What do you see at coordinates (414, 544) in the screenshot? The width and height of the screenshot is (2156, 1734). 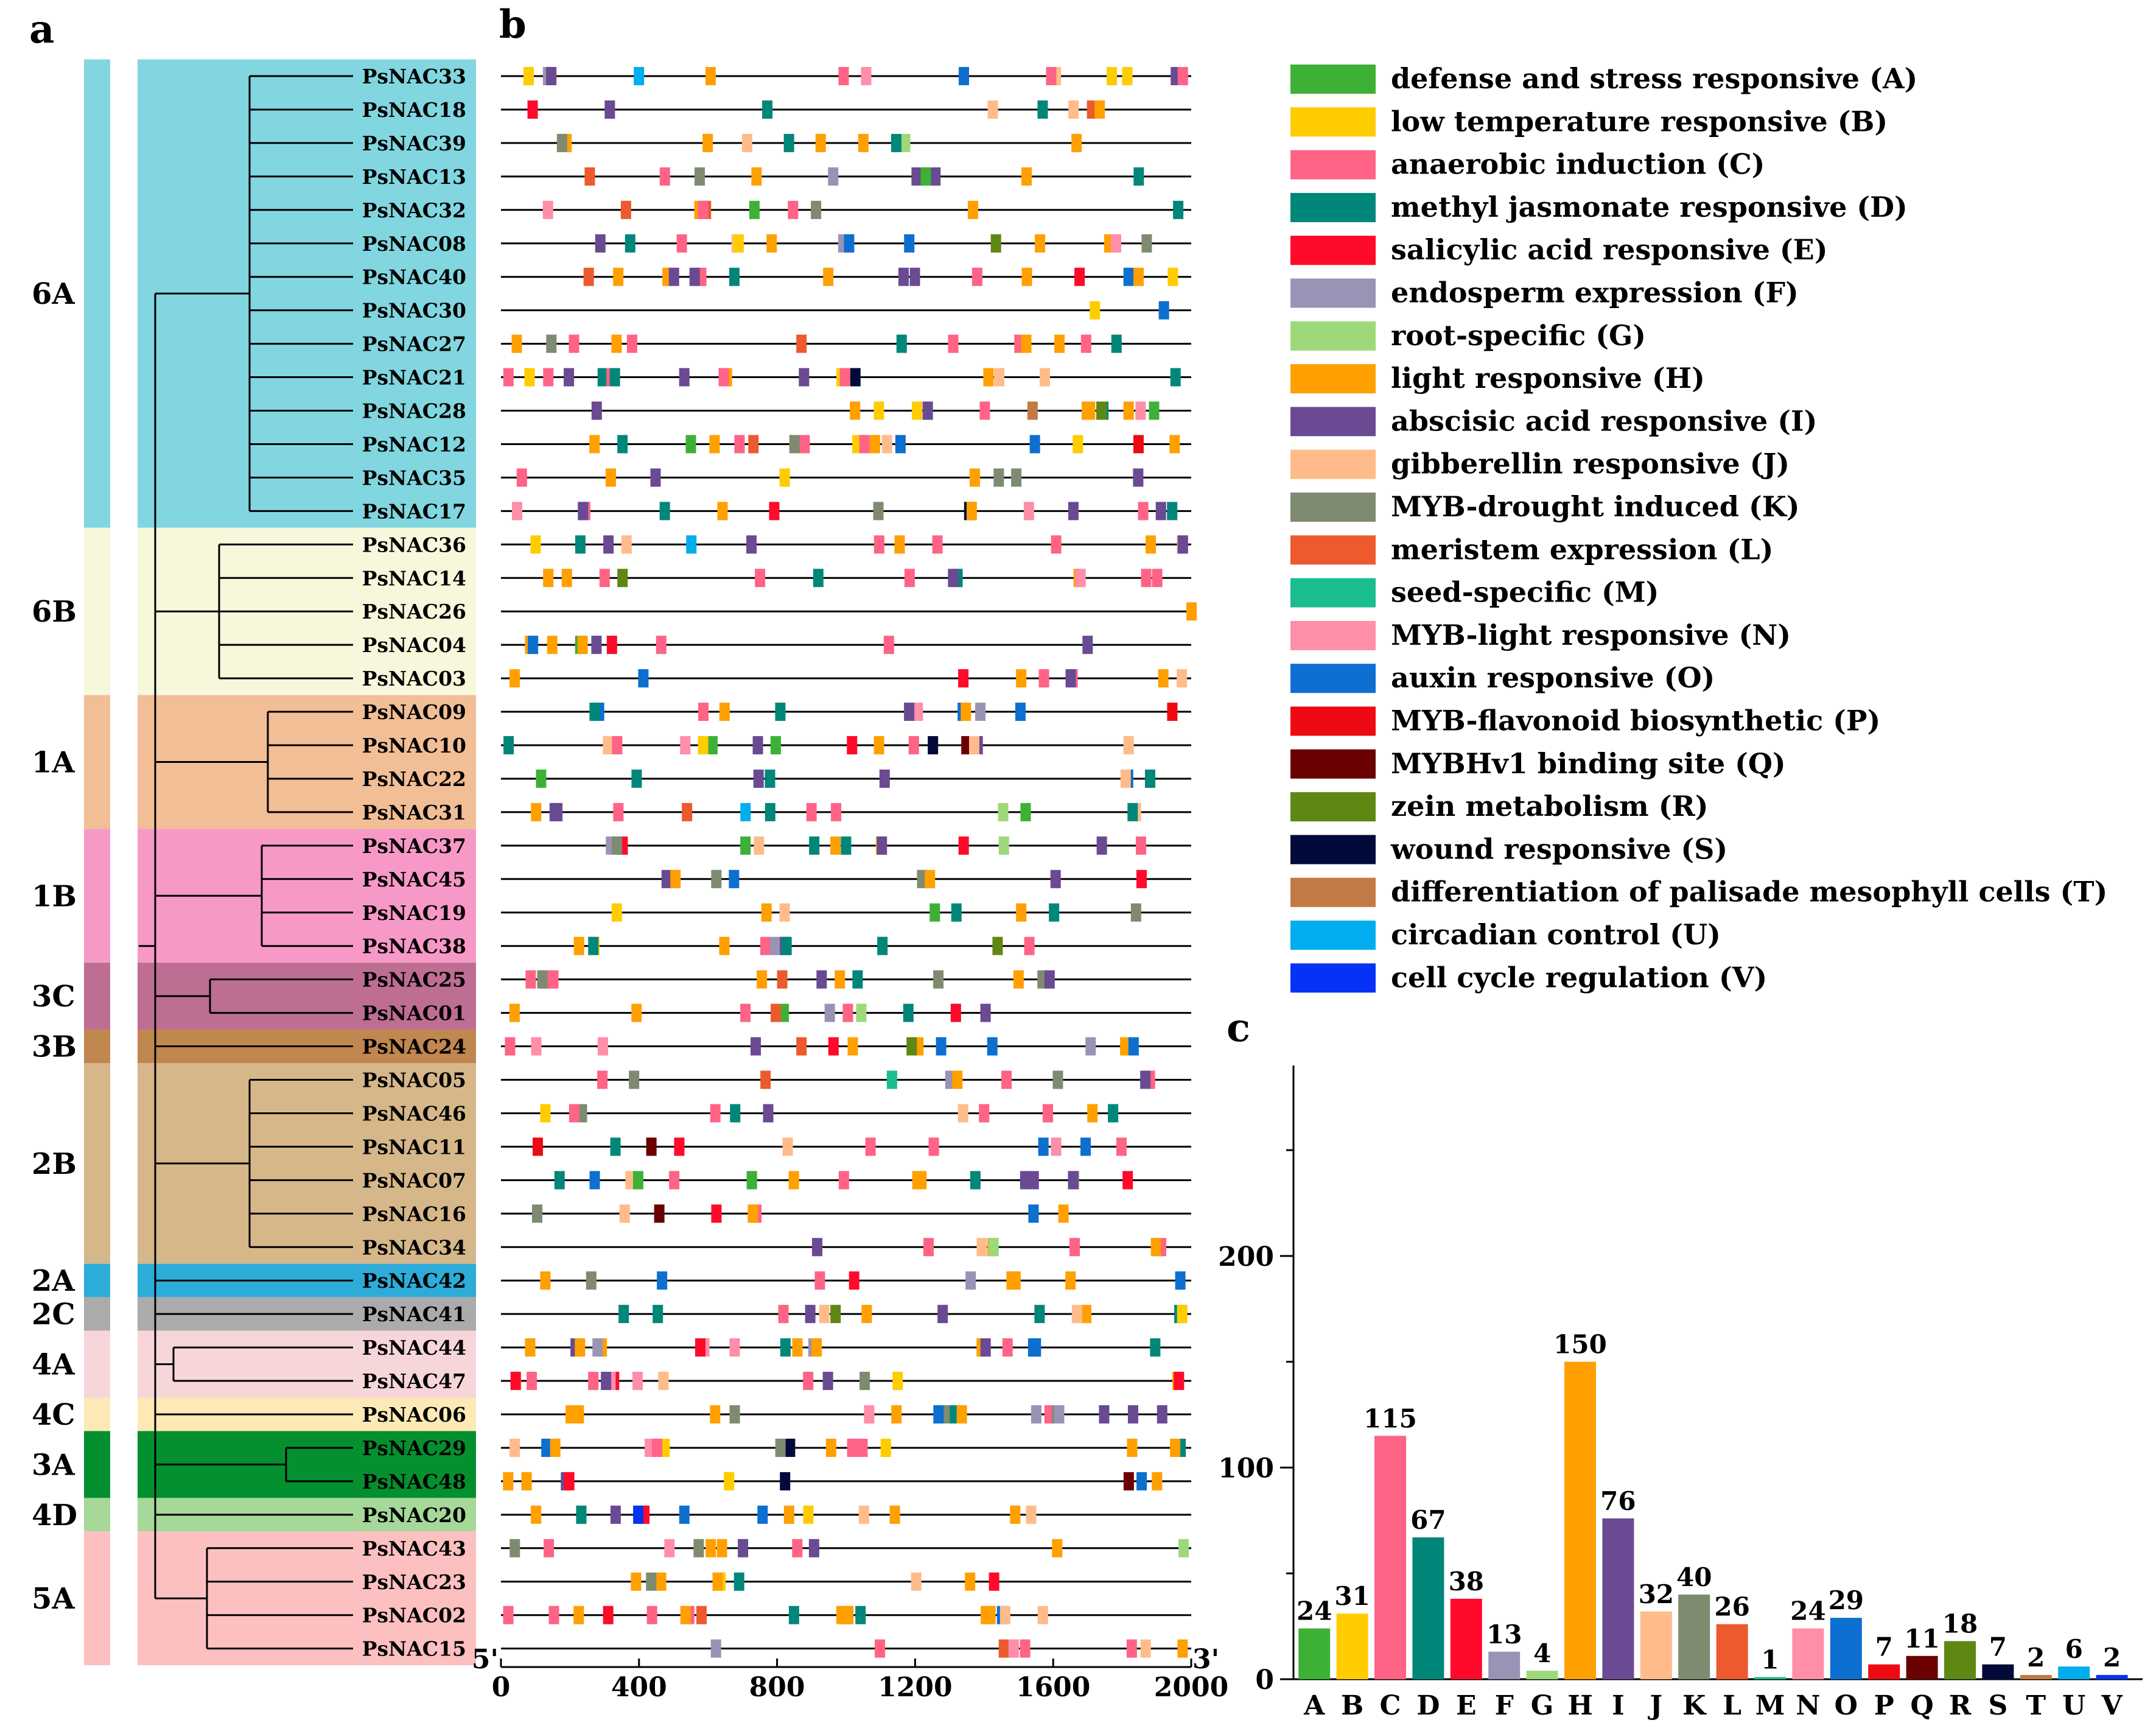 I see `gene-label: PsNAC36` at bounding box center [414, 544].